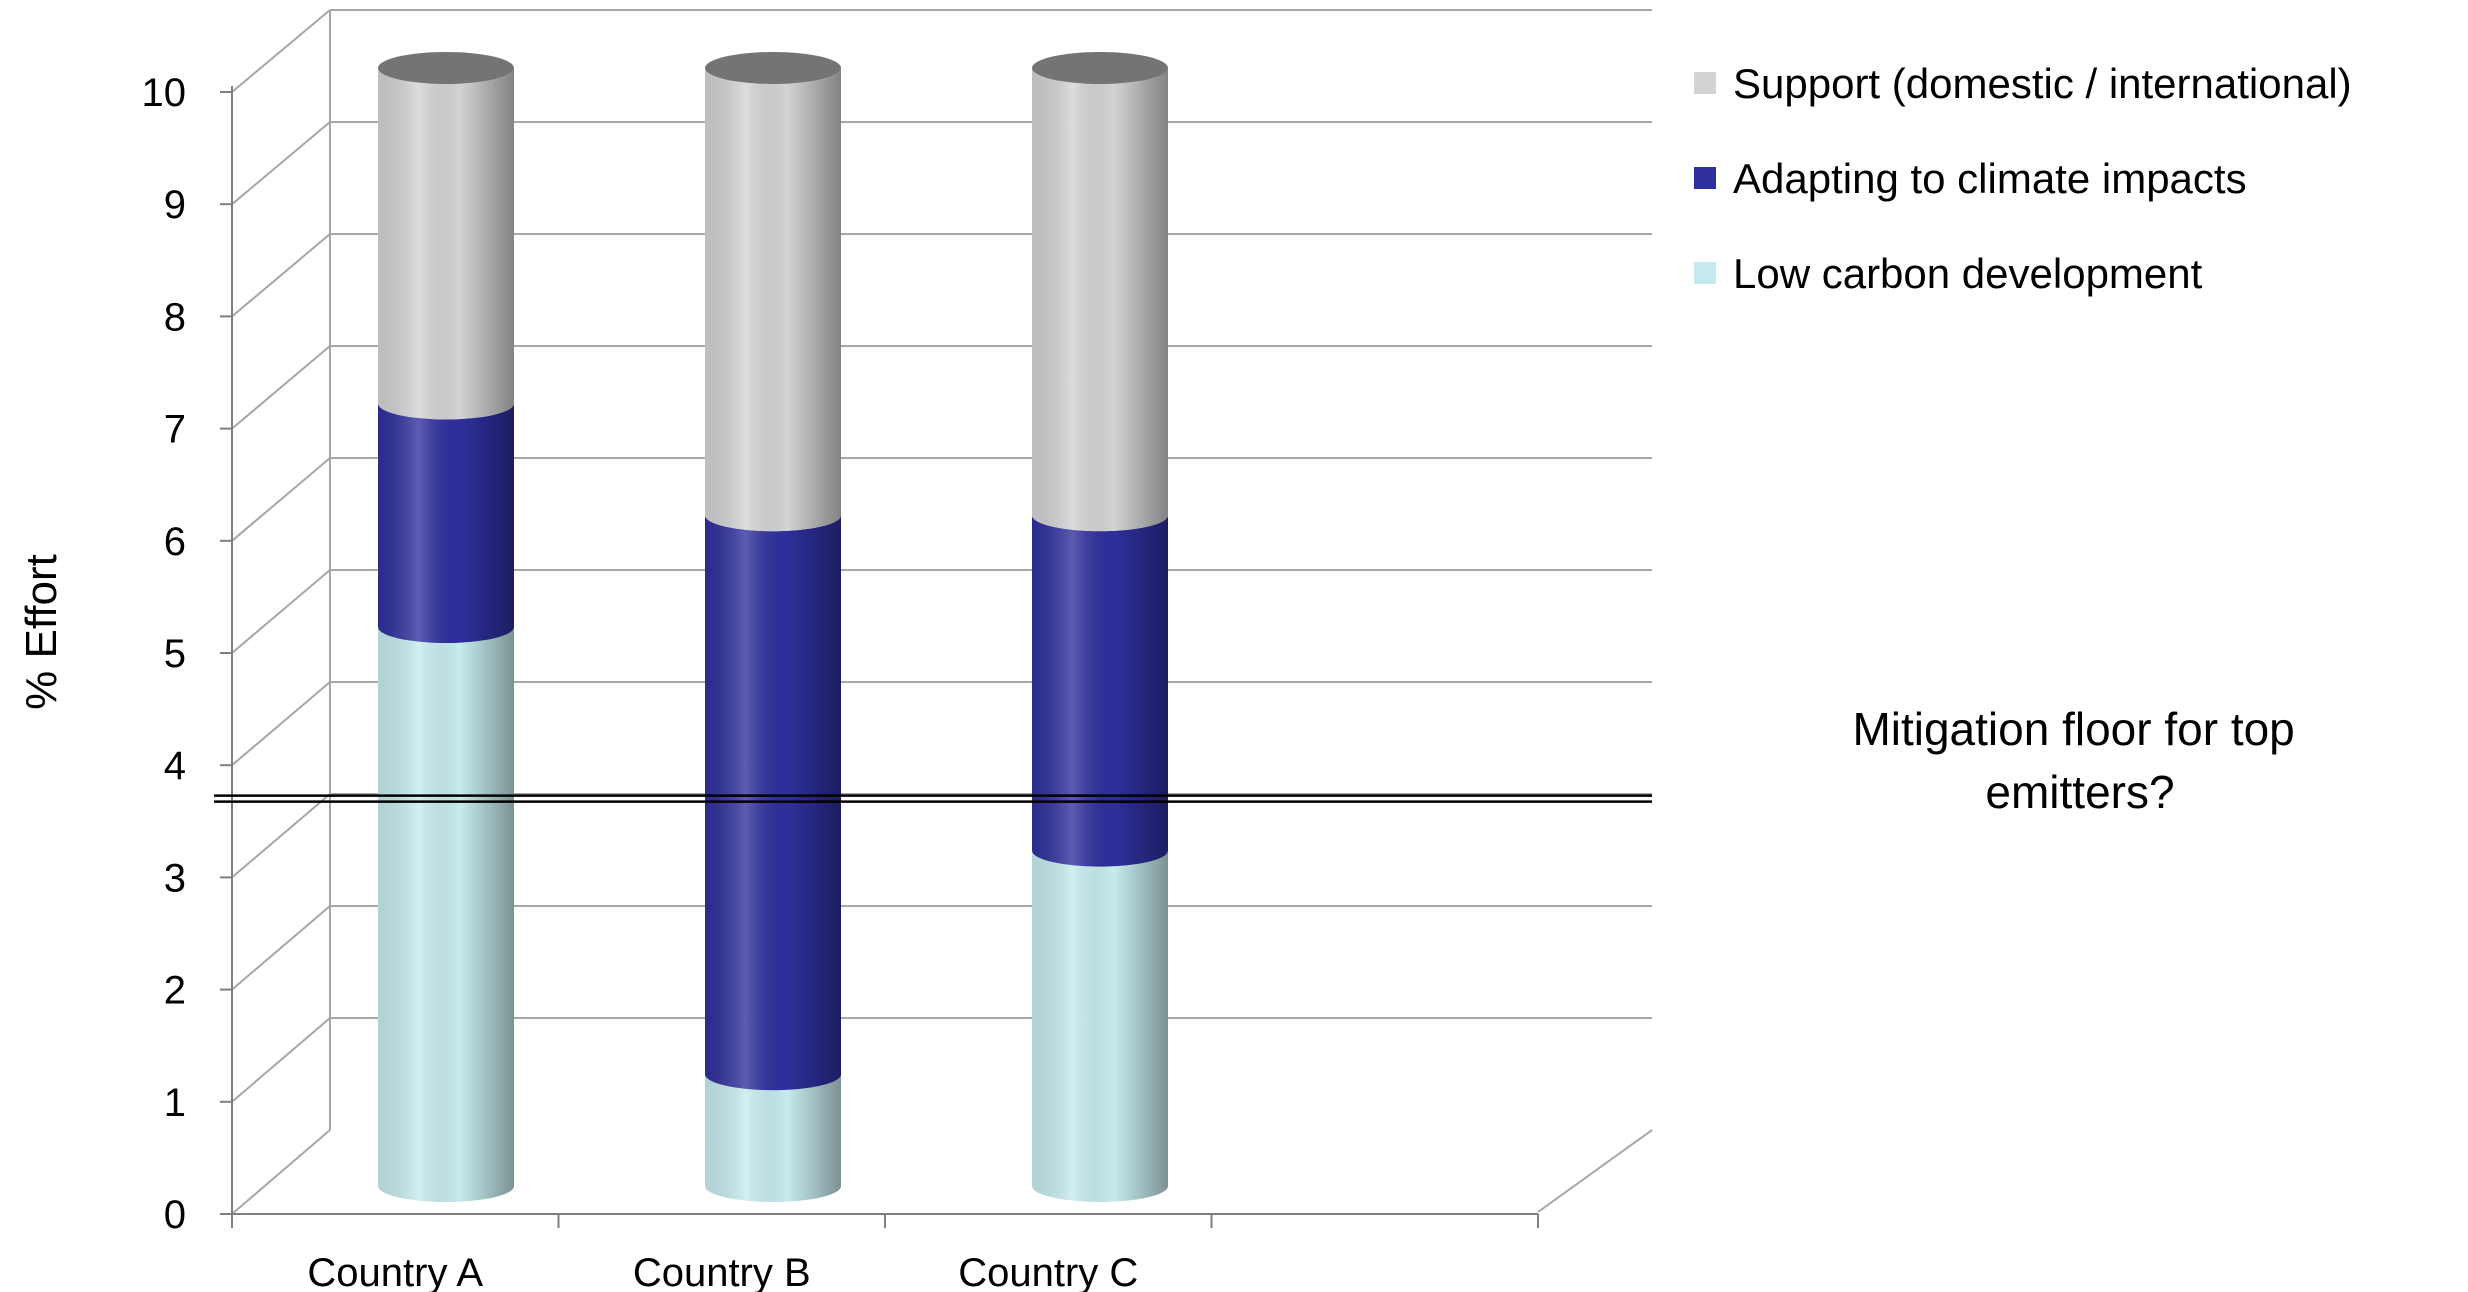  Describe the element at coordinates (164, 93) in the screenshot. I see `y-tick-label: 10` at that location.